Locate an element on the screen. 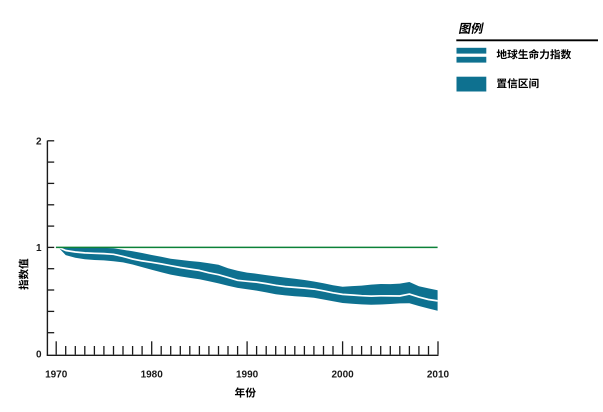 Image resolution: width=603 pixels, height=412 pixels. svg-text: 2010 is located at coordinates (438, 375).